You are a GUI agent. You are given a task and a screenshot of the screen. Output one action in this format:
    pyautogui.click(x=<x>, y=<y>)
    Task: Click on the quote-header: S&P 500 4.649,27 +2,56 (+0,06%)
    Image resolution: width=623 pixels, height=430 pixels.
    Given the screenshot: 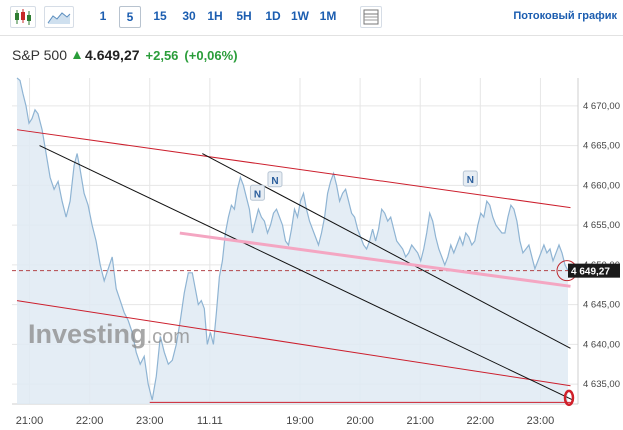 What is the action you would take?
    pyautogui.click(x=125, y=55)
    